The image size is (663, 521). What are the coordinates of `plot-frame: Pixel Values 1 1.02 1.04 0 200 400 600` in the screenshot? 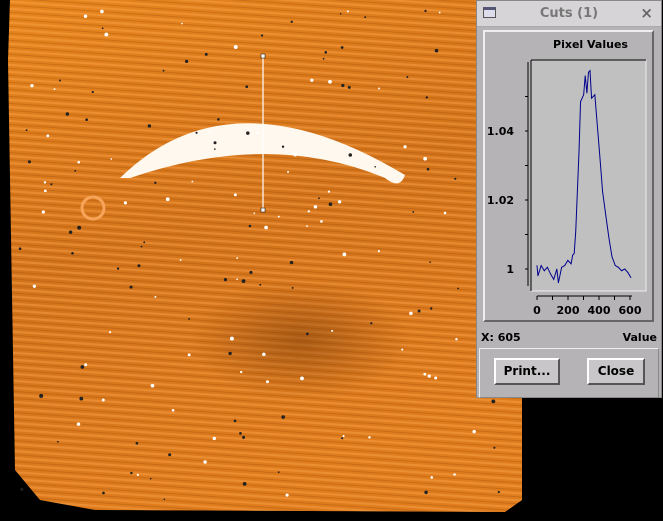 It's located at (568, 176).